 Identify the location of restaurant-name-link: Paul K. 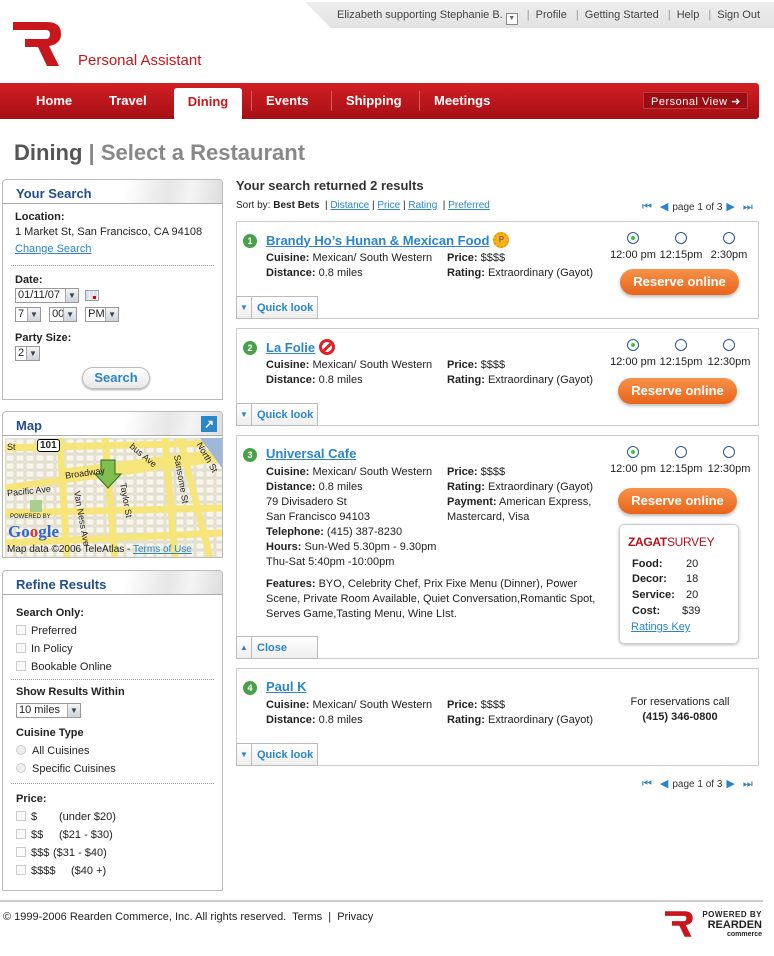
(286, 686).